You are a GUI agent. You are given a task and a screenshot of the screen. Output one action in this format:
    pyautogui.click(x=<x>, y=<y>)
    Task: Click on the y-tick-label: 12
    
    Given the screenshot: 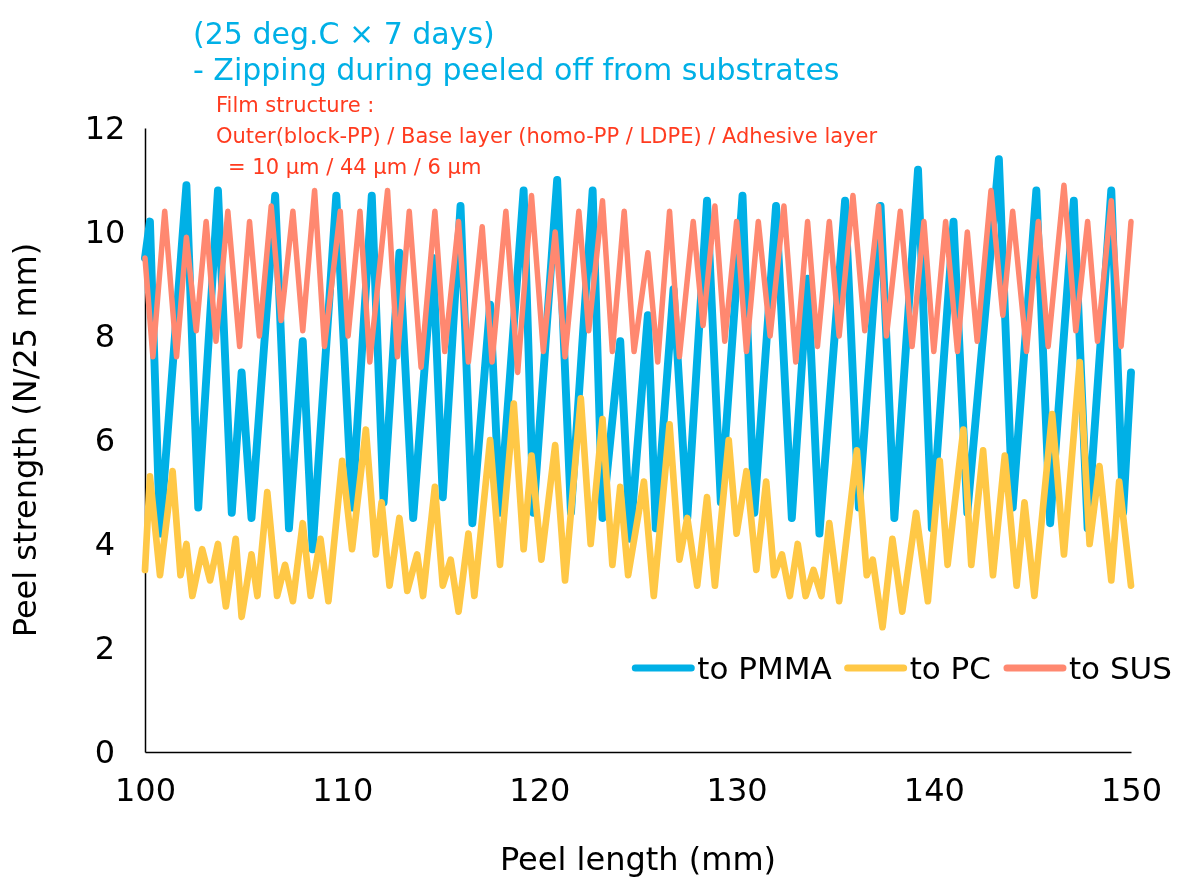 What is the action you would take?
    pyautogui.click(x=105, y=127)
    